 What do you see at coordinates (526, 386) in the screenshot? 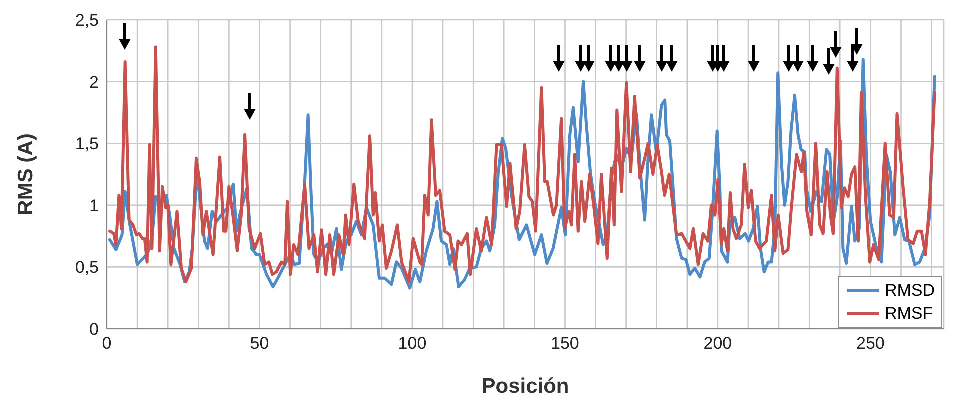
I see `x-axis-title: Posición` at bounding box center [526, 386].